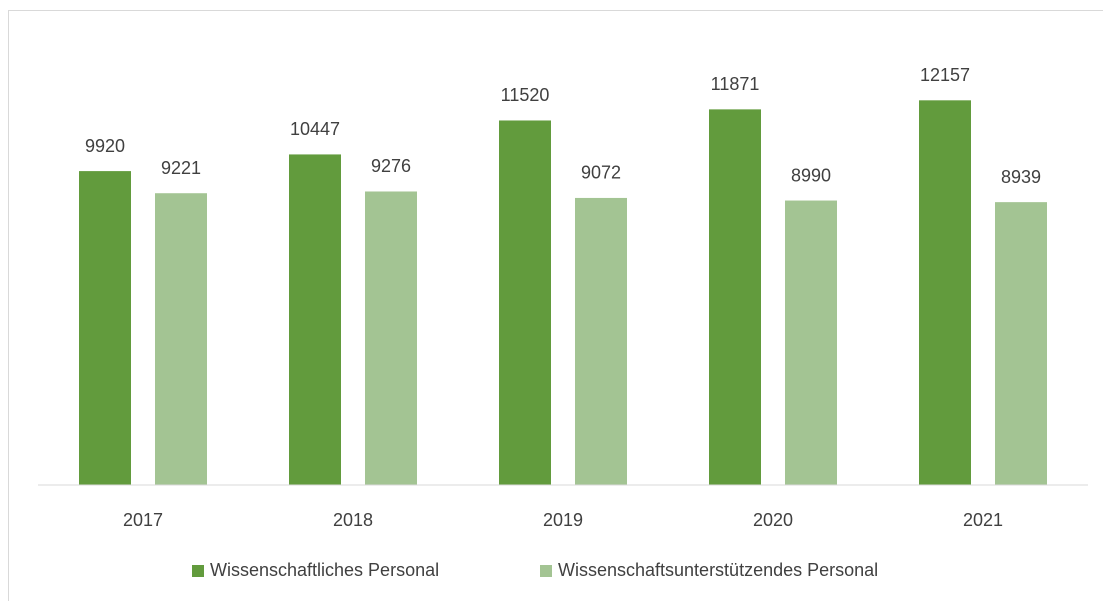 The height and width of the screenshot is (601, 1103). I want to click on x-tick-label: 2017, so click(143, 520).